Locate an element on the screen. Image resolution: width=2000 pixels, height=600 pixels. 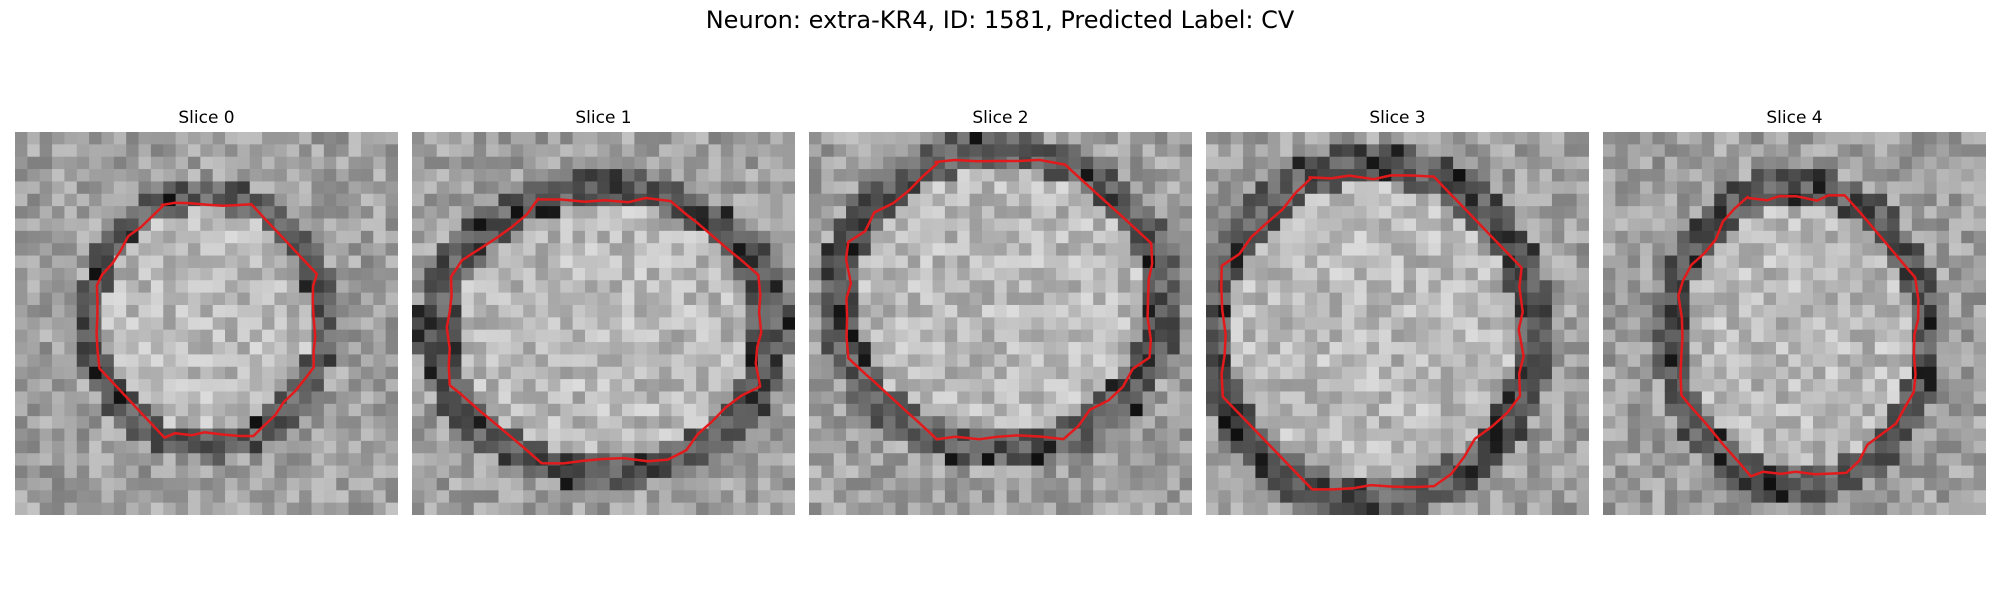
slice-panel-1: Slice 1 is located at coordinates (603, 310).